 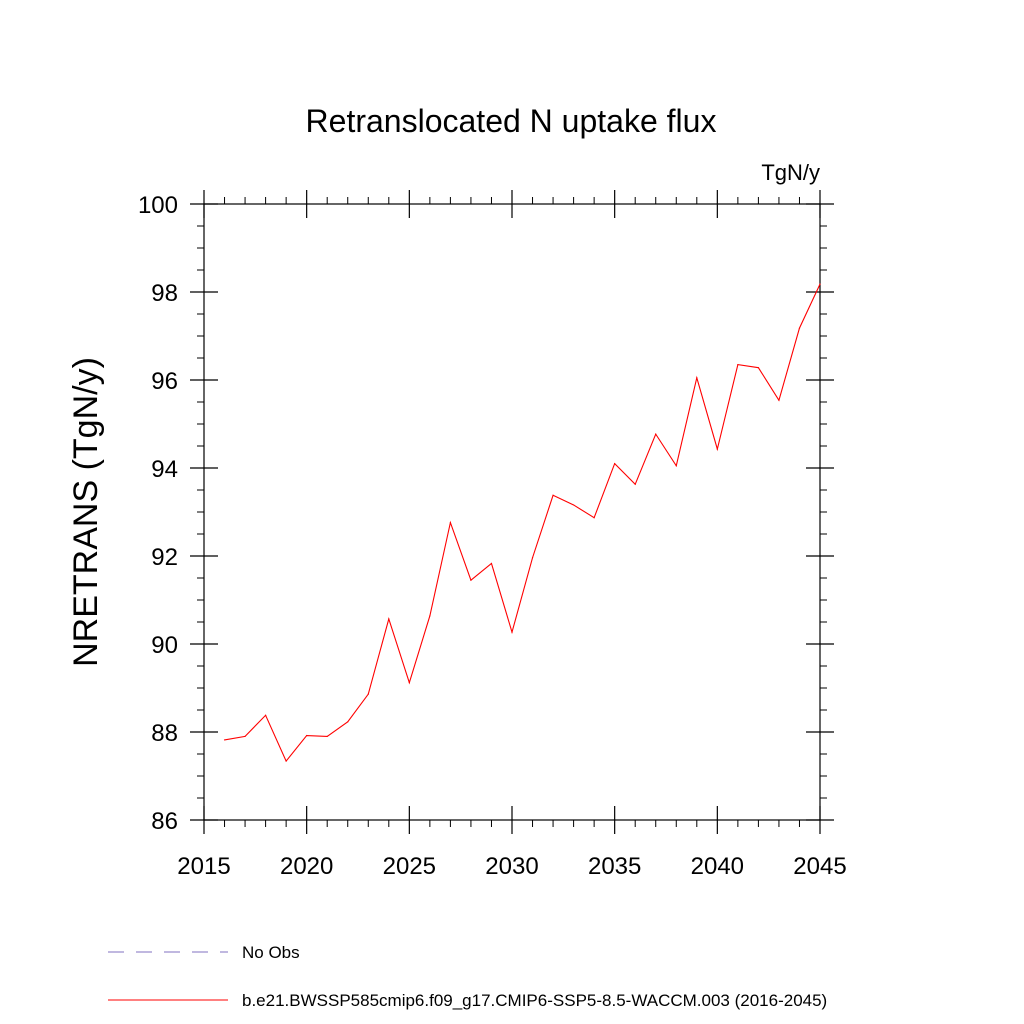 I want to click on y-tick-label: 88, so click(x=164, y=733).